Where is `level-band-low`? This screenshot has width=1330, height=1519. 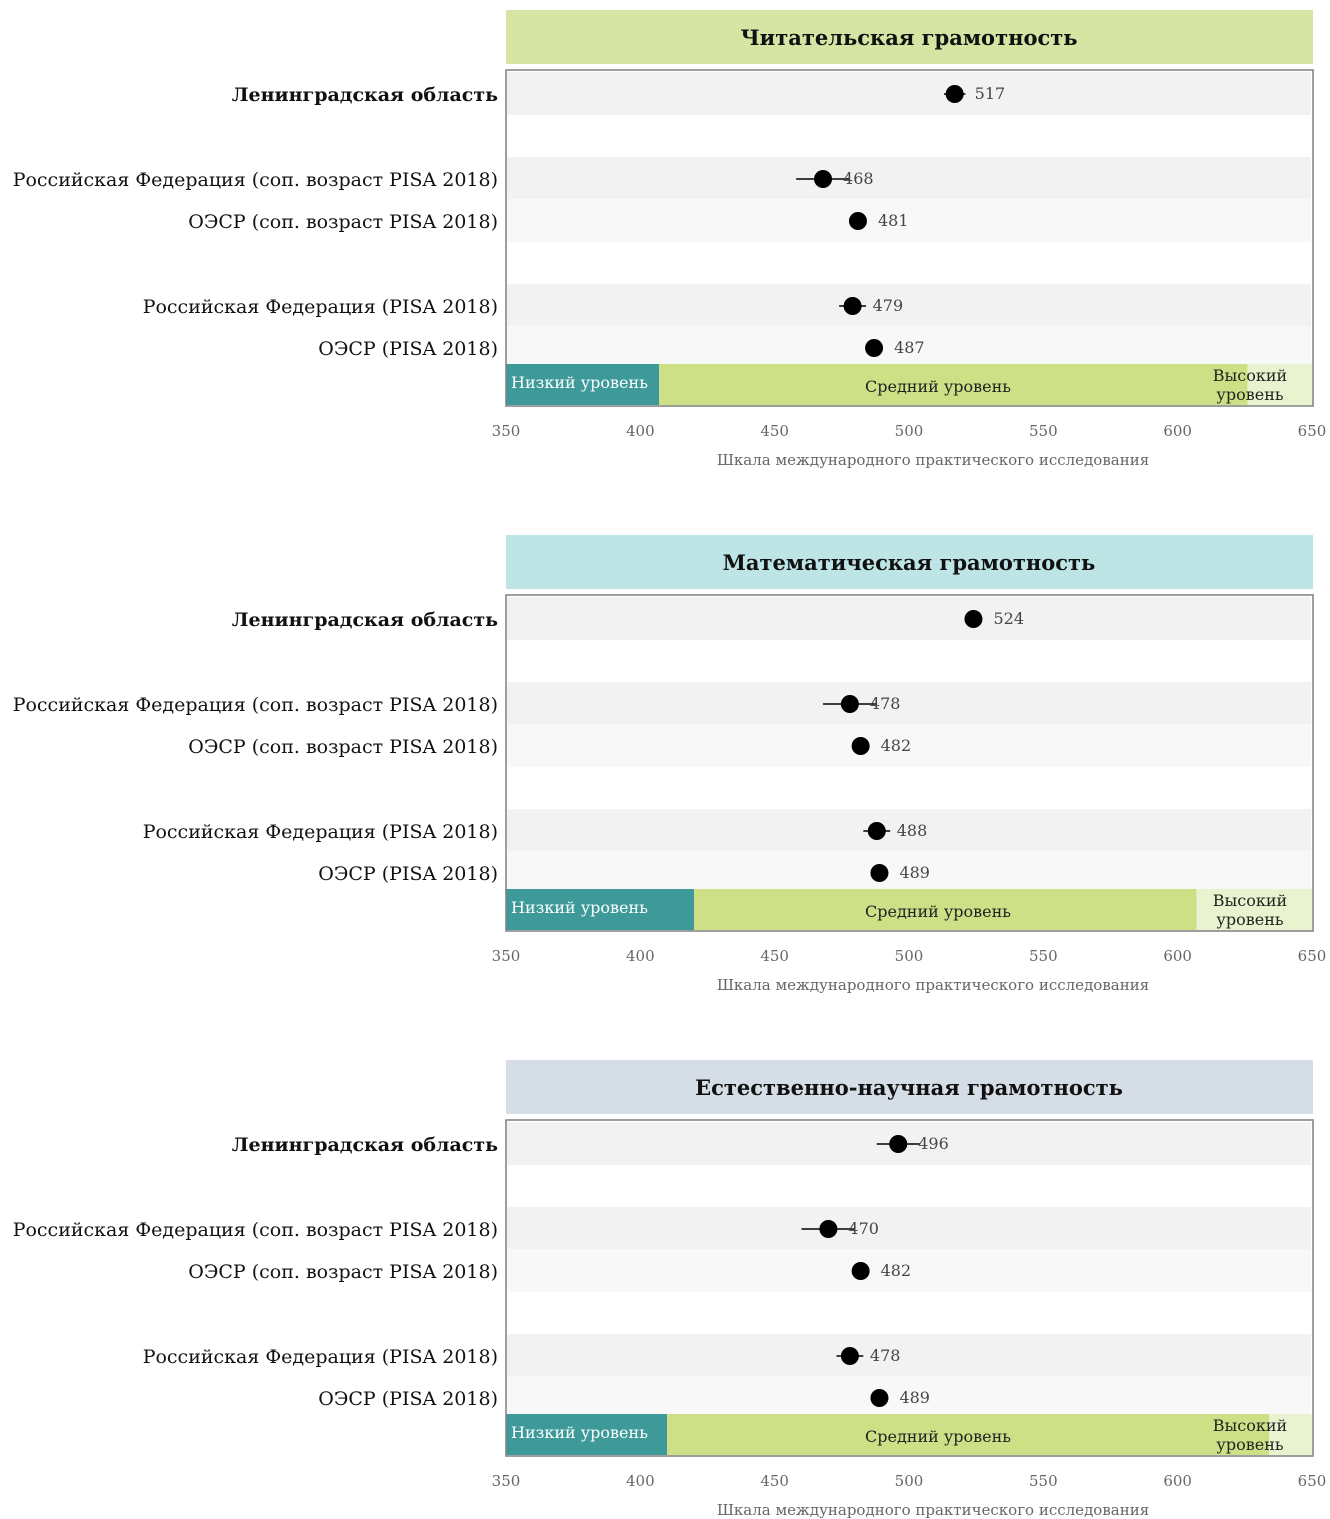
level-band-low is located at coordinates (583, 384).